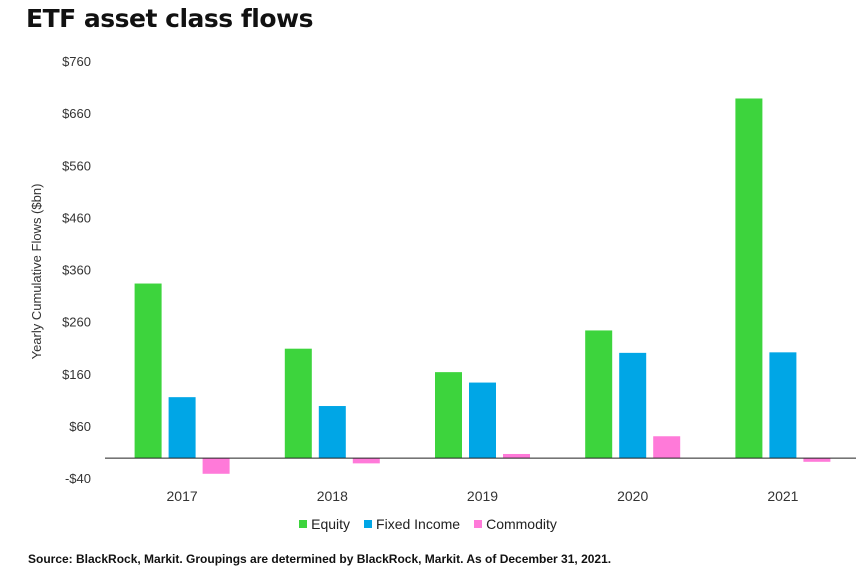 This screenshot has width=856, height=588. Describe the element at coordinates (633, 405) in the screenshot. I see `bar-fixed-income-2020` at that location.